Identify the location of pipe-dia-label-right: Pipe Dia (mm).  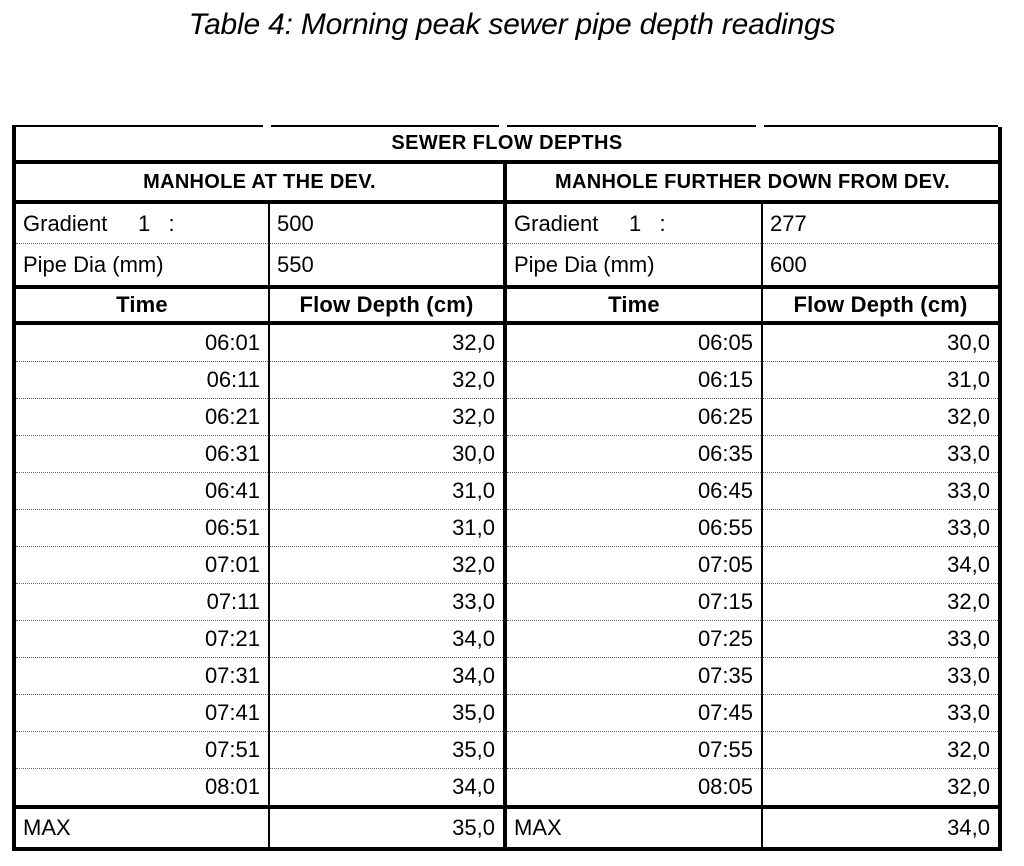
(634, 266).